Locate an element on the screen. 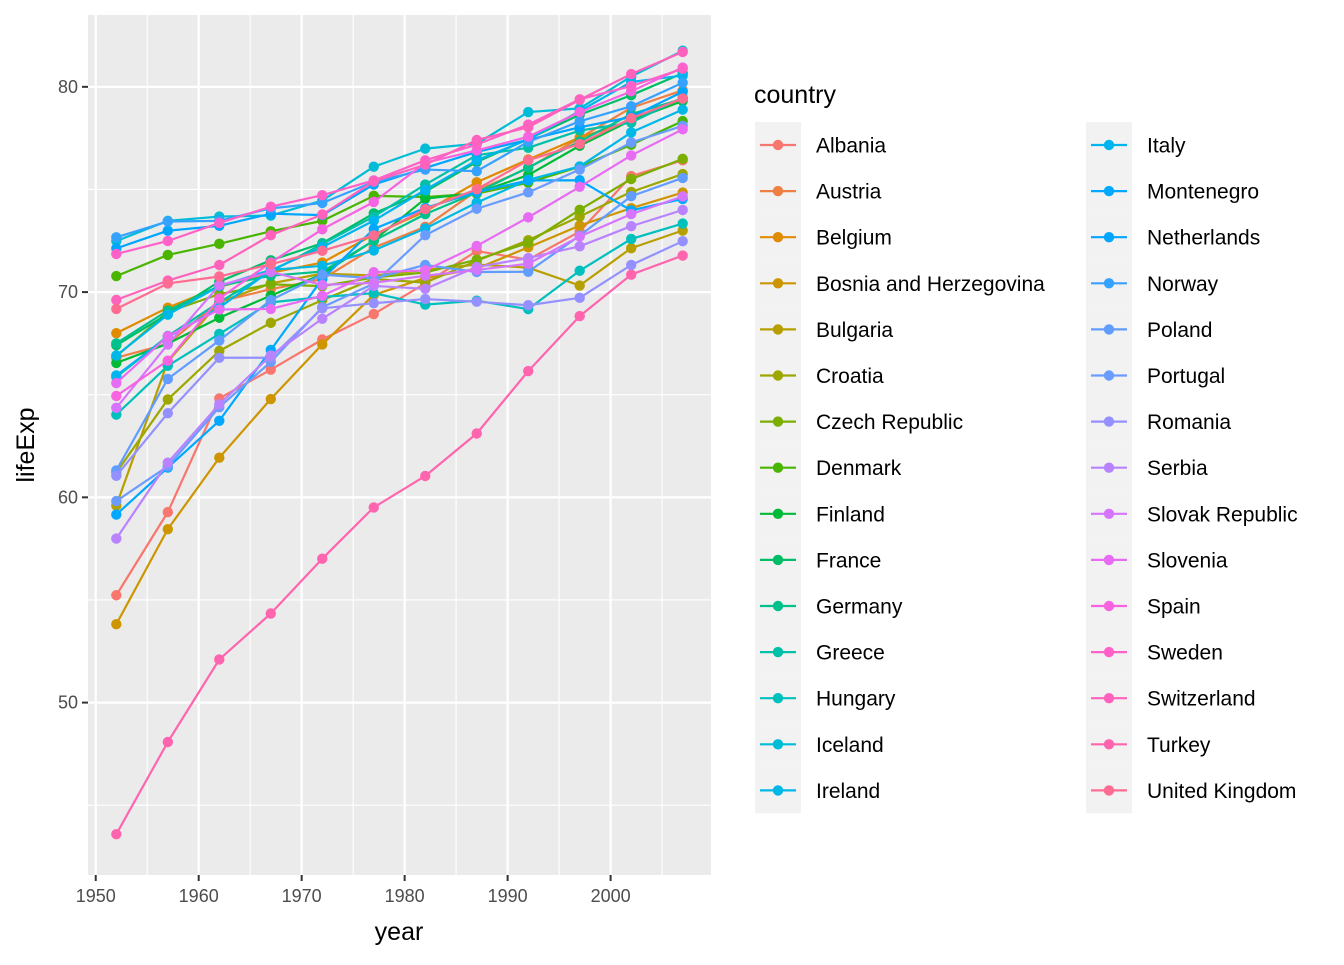 Image resolution: width=1344 pixels, height=965 pixels. legend-label: Bulgaria is located at coordinates (854, 330).